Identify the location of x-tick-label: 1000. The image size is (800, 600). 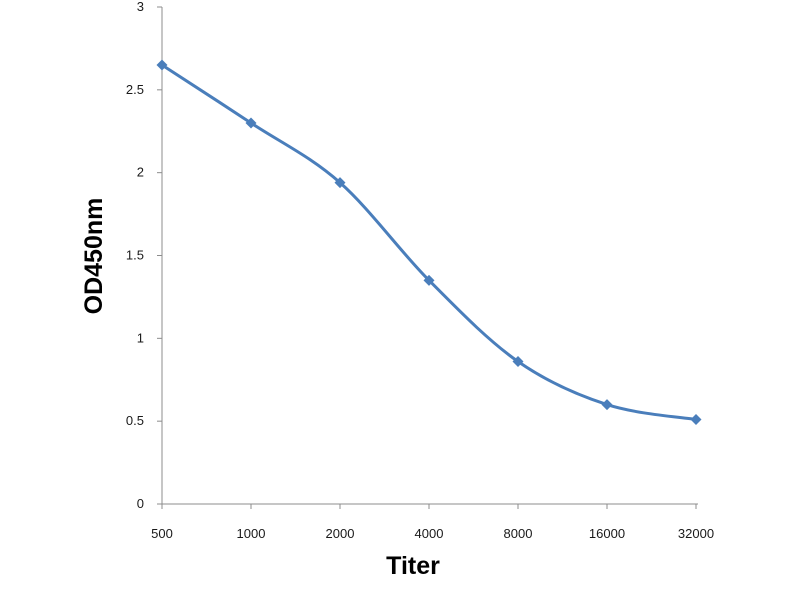
(251, 533).